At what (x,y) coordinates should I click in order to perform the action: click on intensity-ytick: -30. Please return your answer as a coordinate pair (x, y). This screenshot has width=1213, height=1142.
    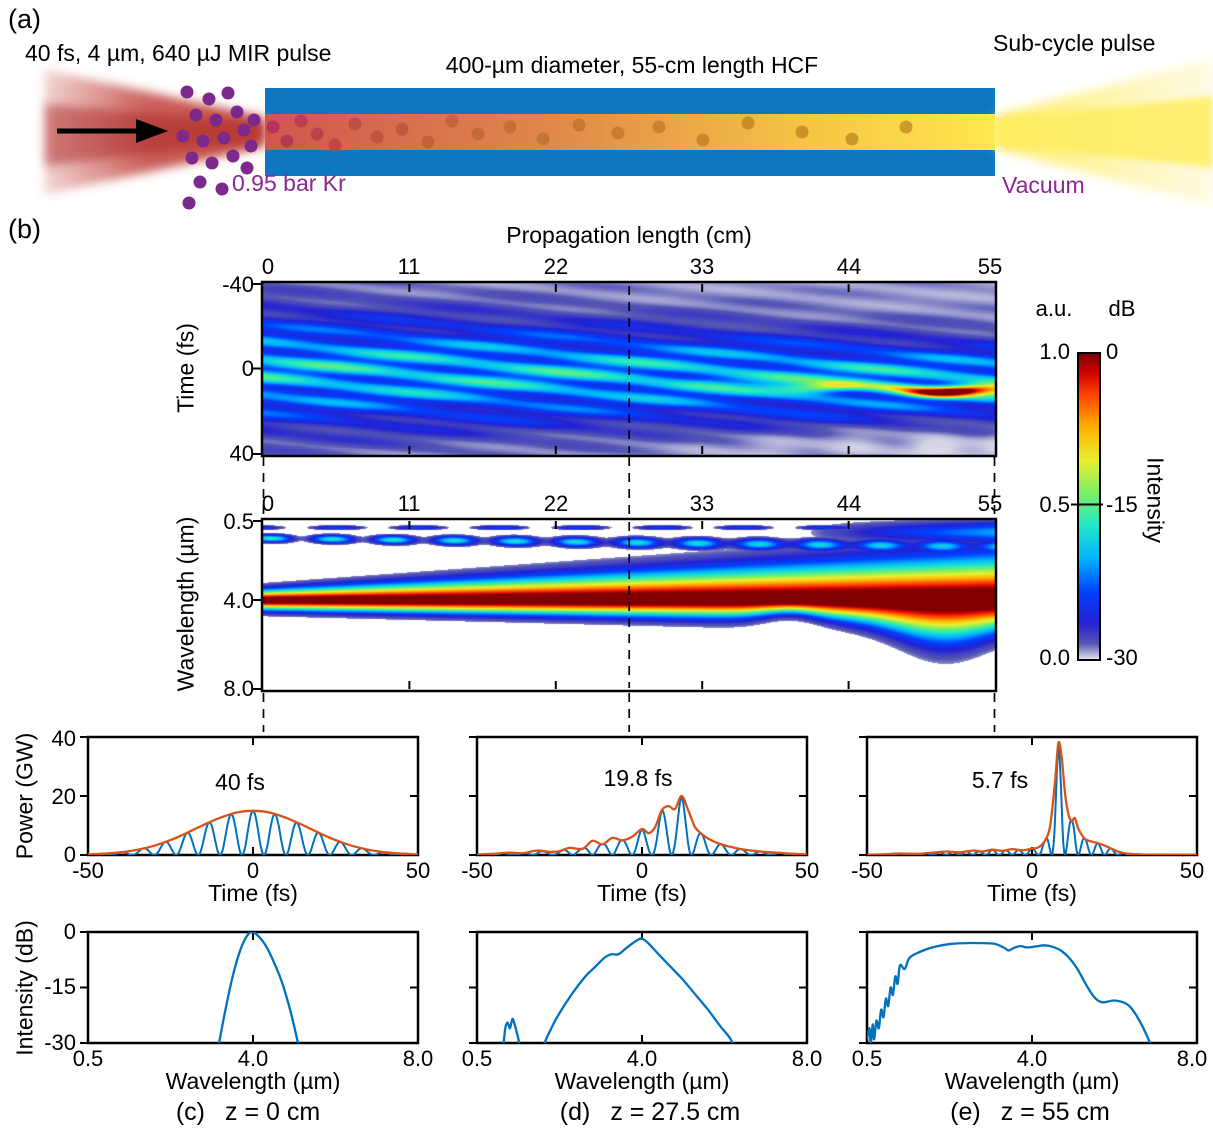
    Looking at the image, I should click on (60, 1042).